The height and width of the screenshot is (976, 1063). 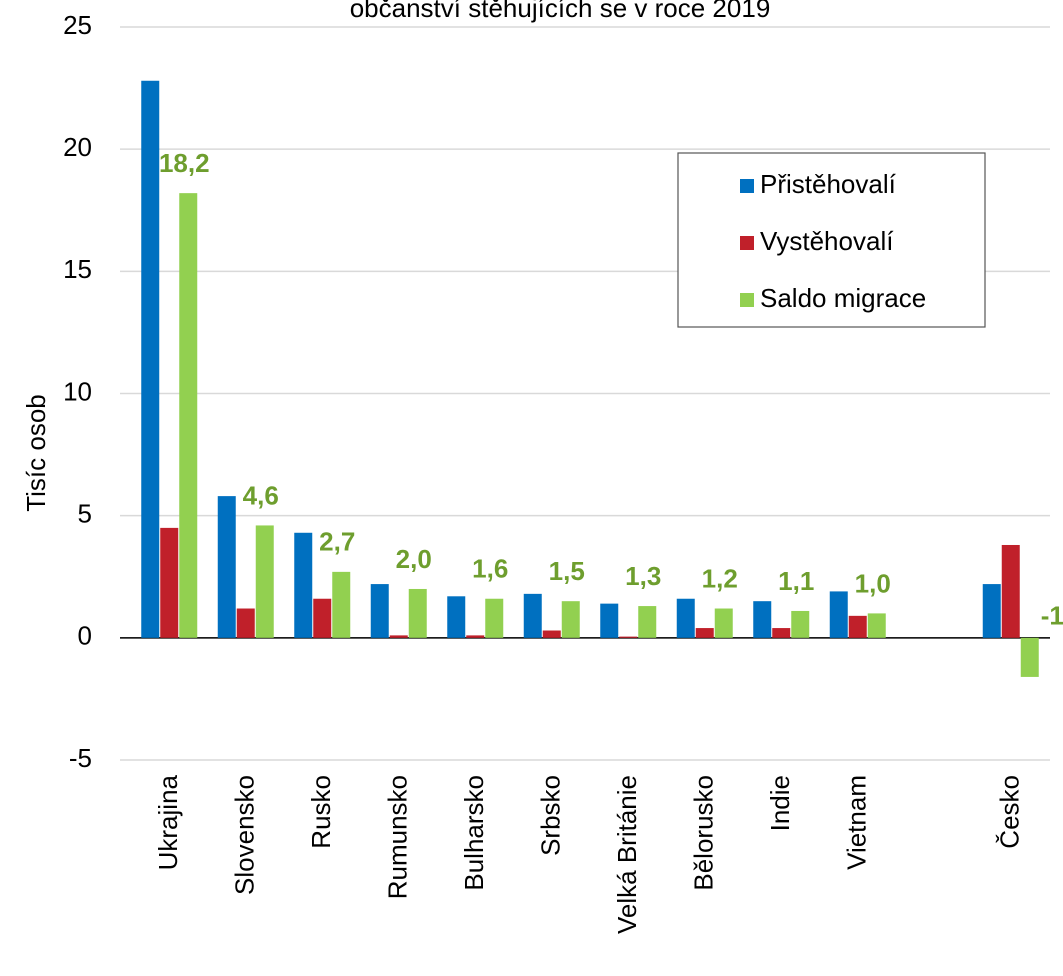 What do you see at coordinates (780, 803) in the screenshot?
I see `x-tick-label: Indie` at bounding box center [780, 803].